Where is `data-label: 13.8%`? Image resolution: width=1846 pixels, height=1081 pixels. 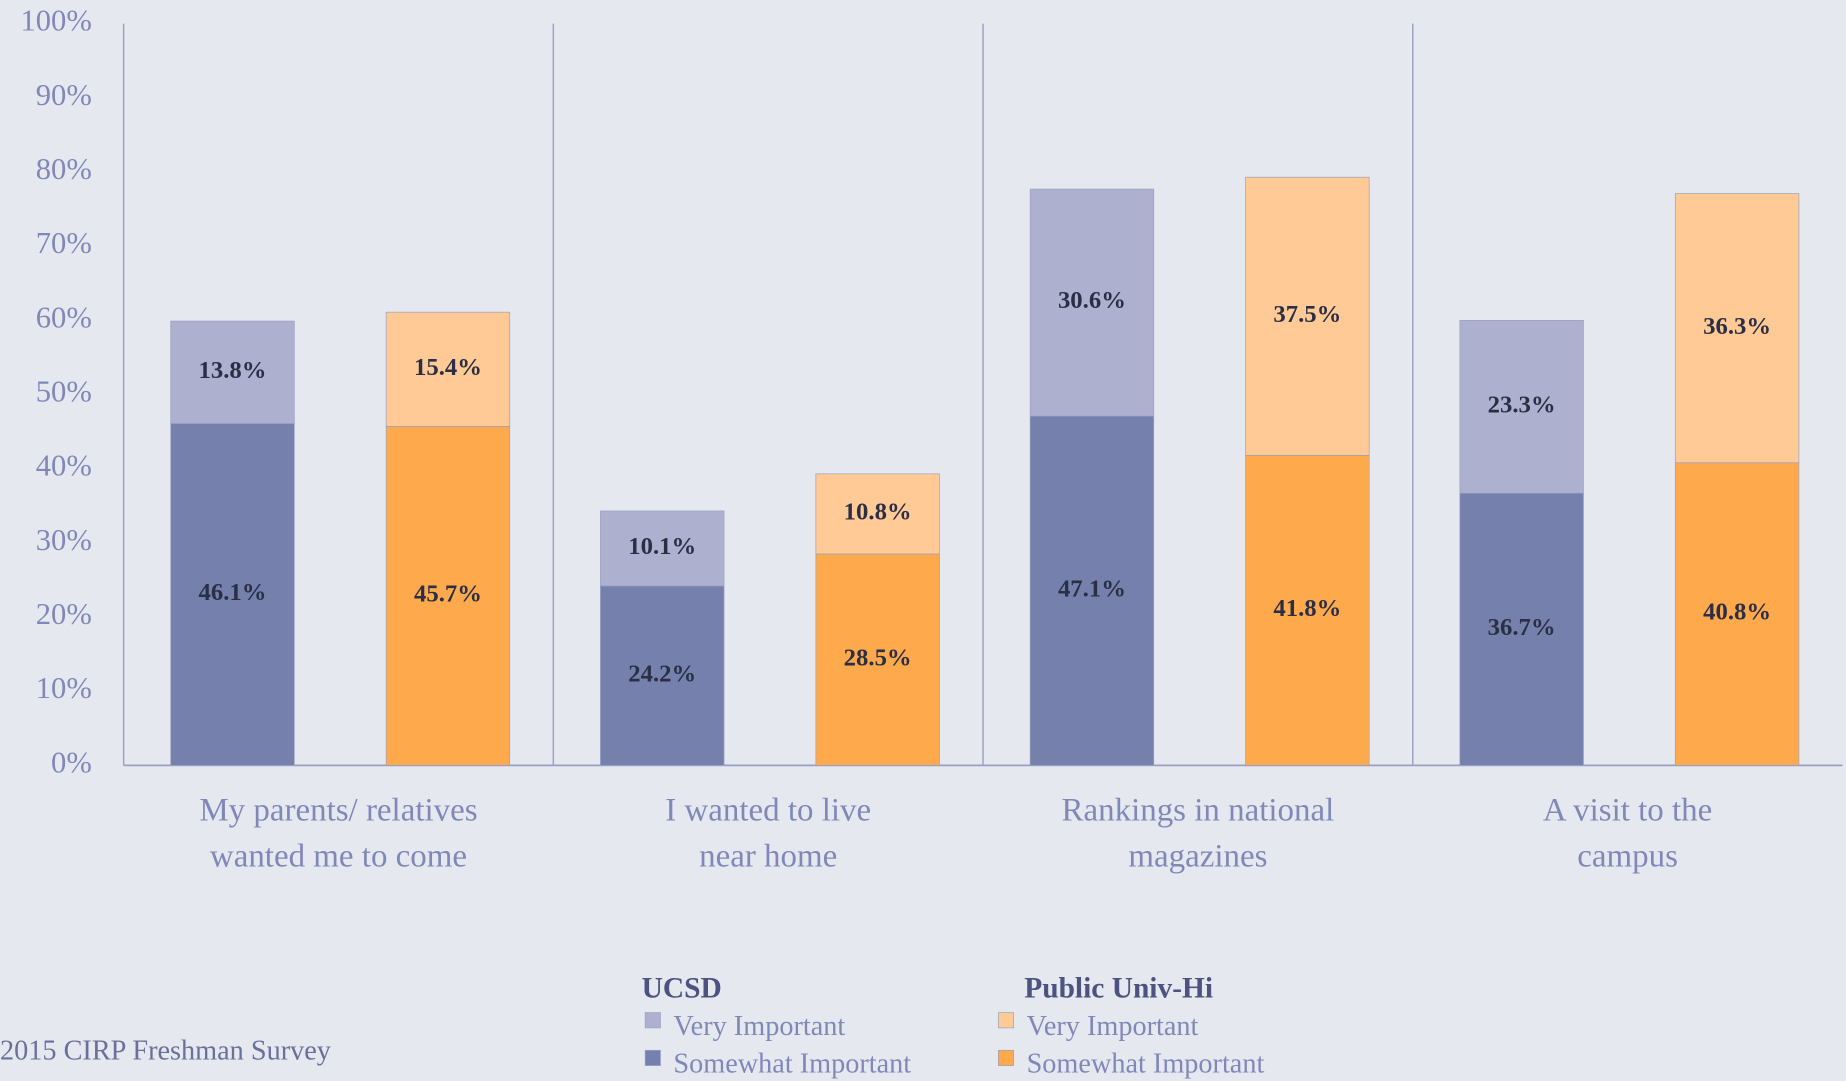 data-label: 13.8% is located at coordinates (233, 370).